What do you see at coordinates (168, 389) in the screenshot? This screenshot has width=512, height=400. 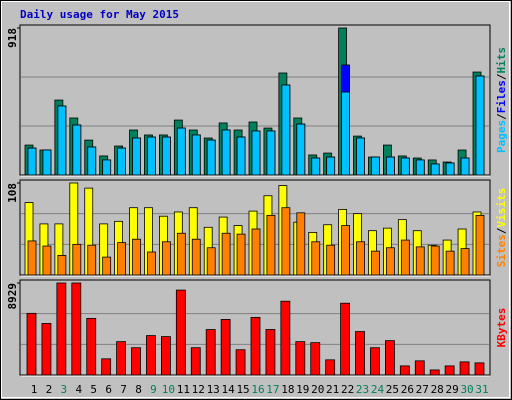 I see `x-tick-label: 10` at bounding box center [168, 389].